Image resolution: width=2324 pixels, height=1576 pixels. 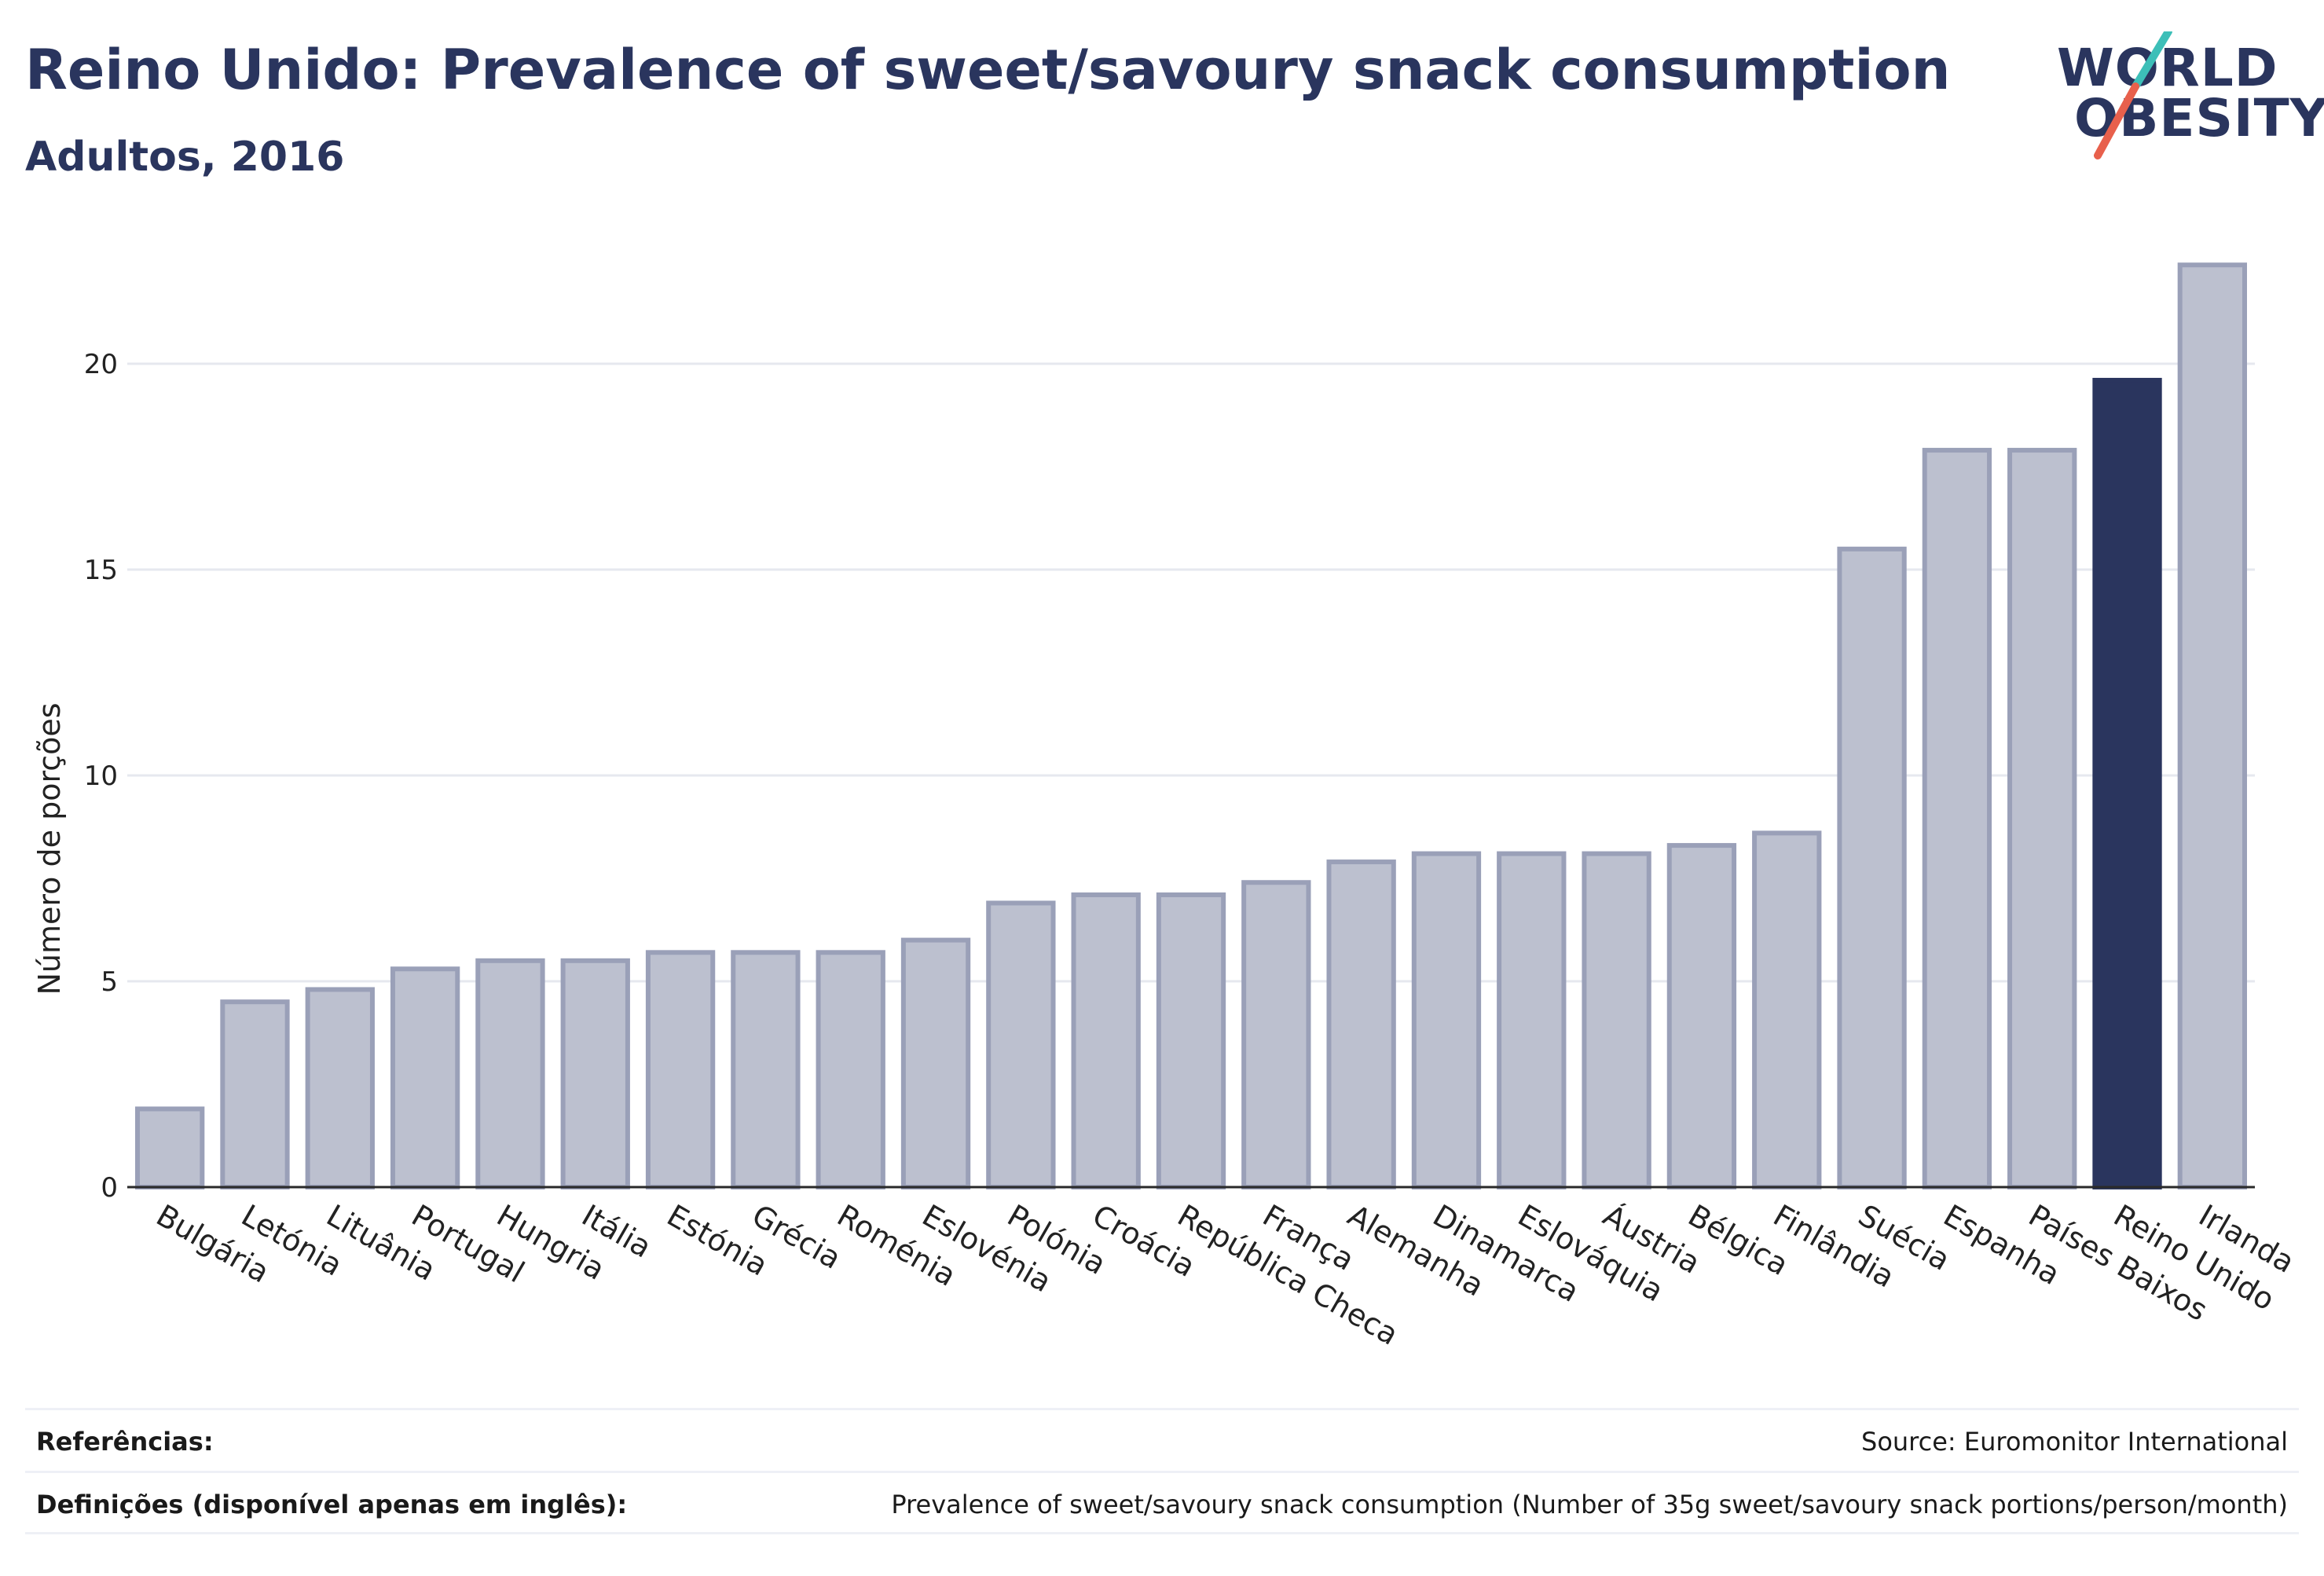 I want to click on bar-eslováquia, so click(x=1532, y=1020).